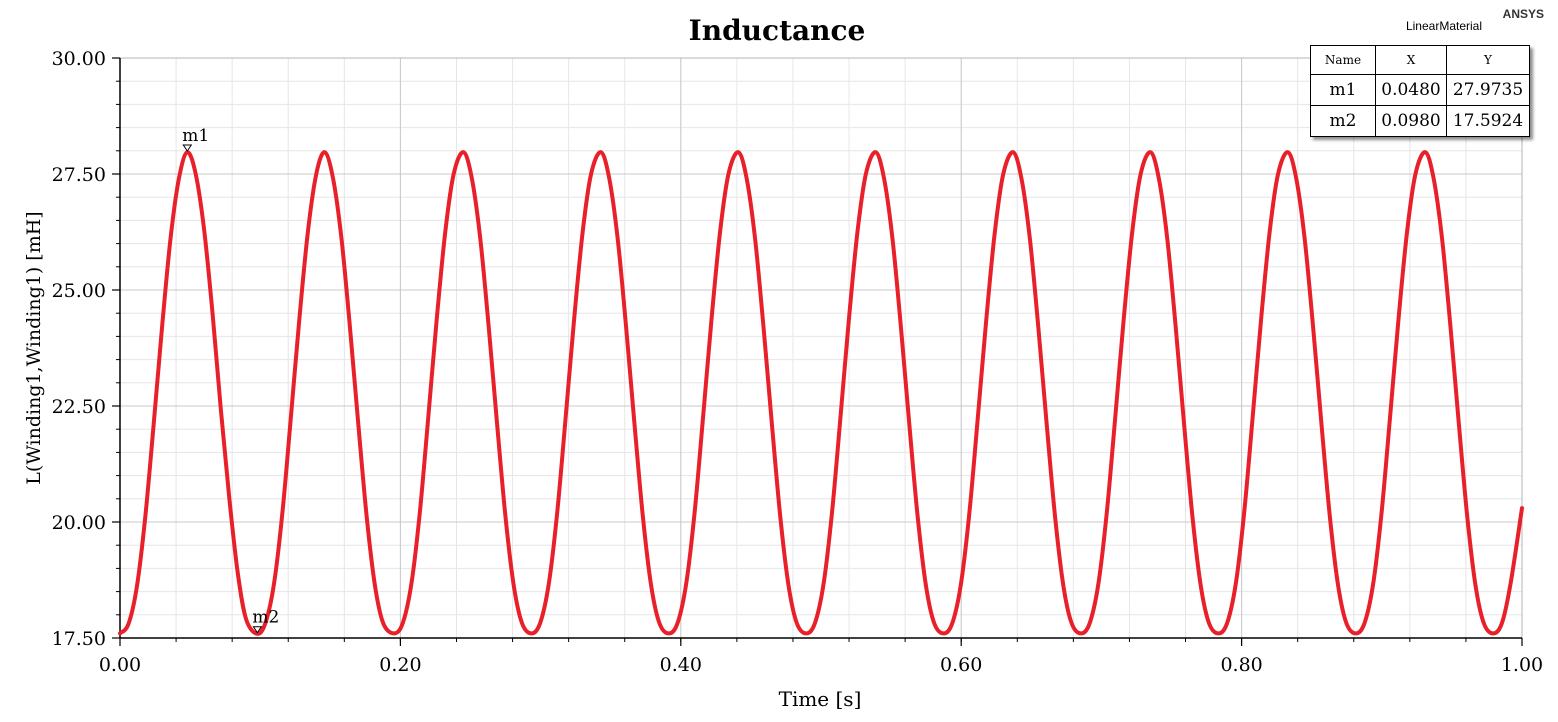 The image size is (1558, 722). What do you see at coordinates (79, 291) in the screenshot?
I see `y-tick-label: 25.00` at bounding box center [79, 291].